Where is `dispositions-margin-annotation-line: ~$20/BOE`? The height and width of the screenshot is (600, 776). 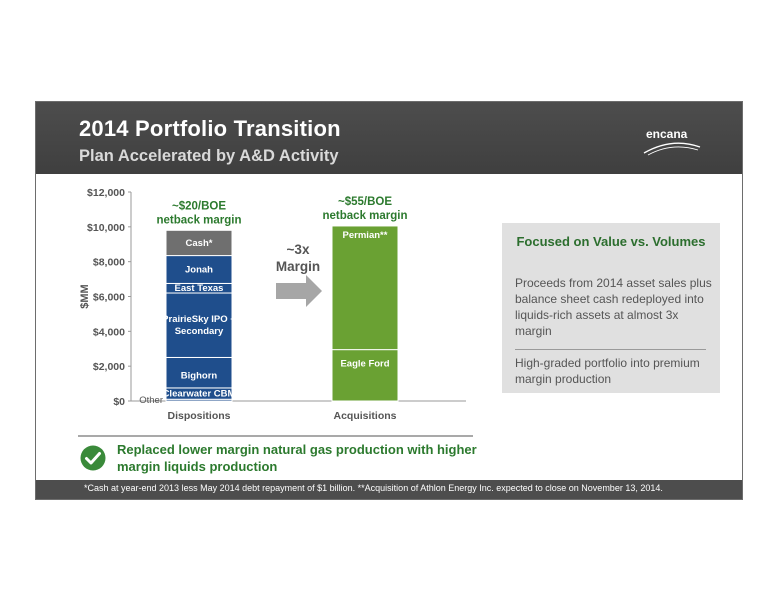 dispositions-margin-annotation-line: ~$20/BOE is located at coordinates (199, 206).